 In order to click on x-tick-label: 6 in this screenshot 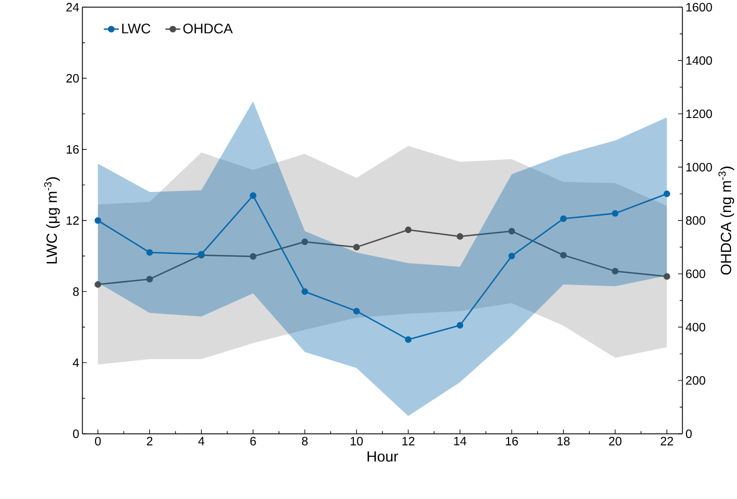, I will do `click(253, 441)`.